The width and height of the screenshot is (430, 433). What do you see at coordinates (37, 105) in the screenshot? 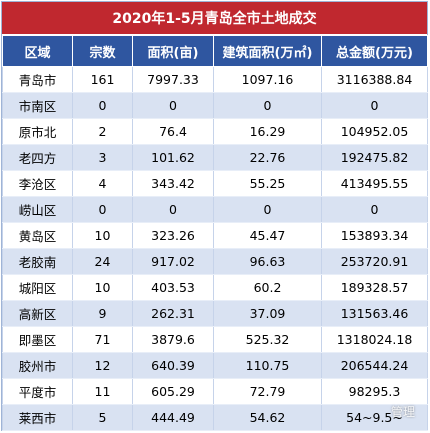
I see `cell-district: 市南区` at bounding box center [37, 105].